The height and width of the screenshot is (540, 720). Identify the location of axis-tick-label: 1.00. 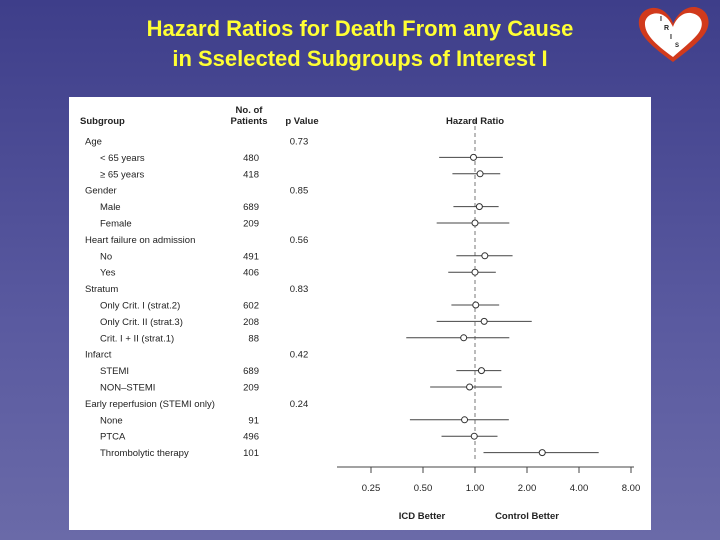
(475, 488).